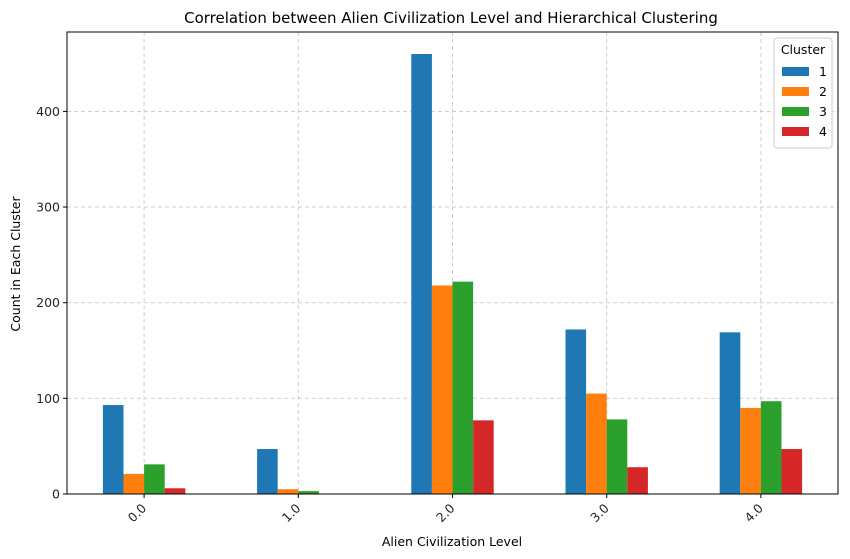 The height and width of the screenshot is (559, 850). I want to click on y-tick-label: 400, so click(48, 111).